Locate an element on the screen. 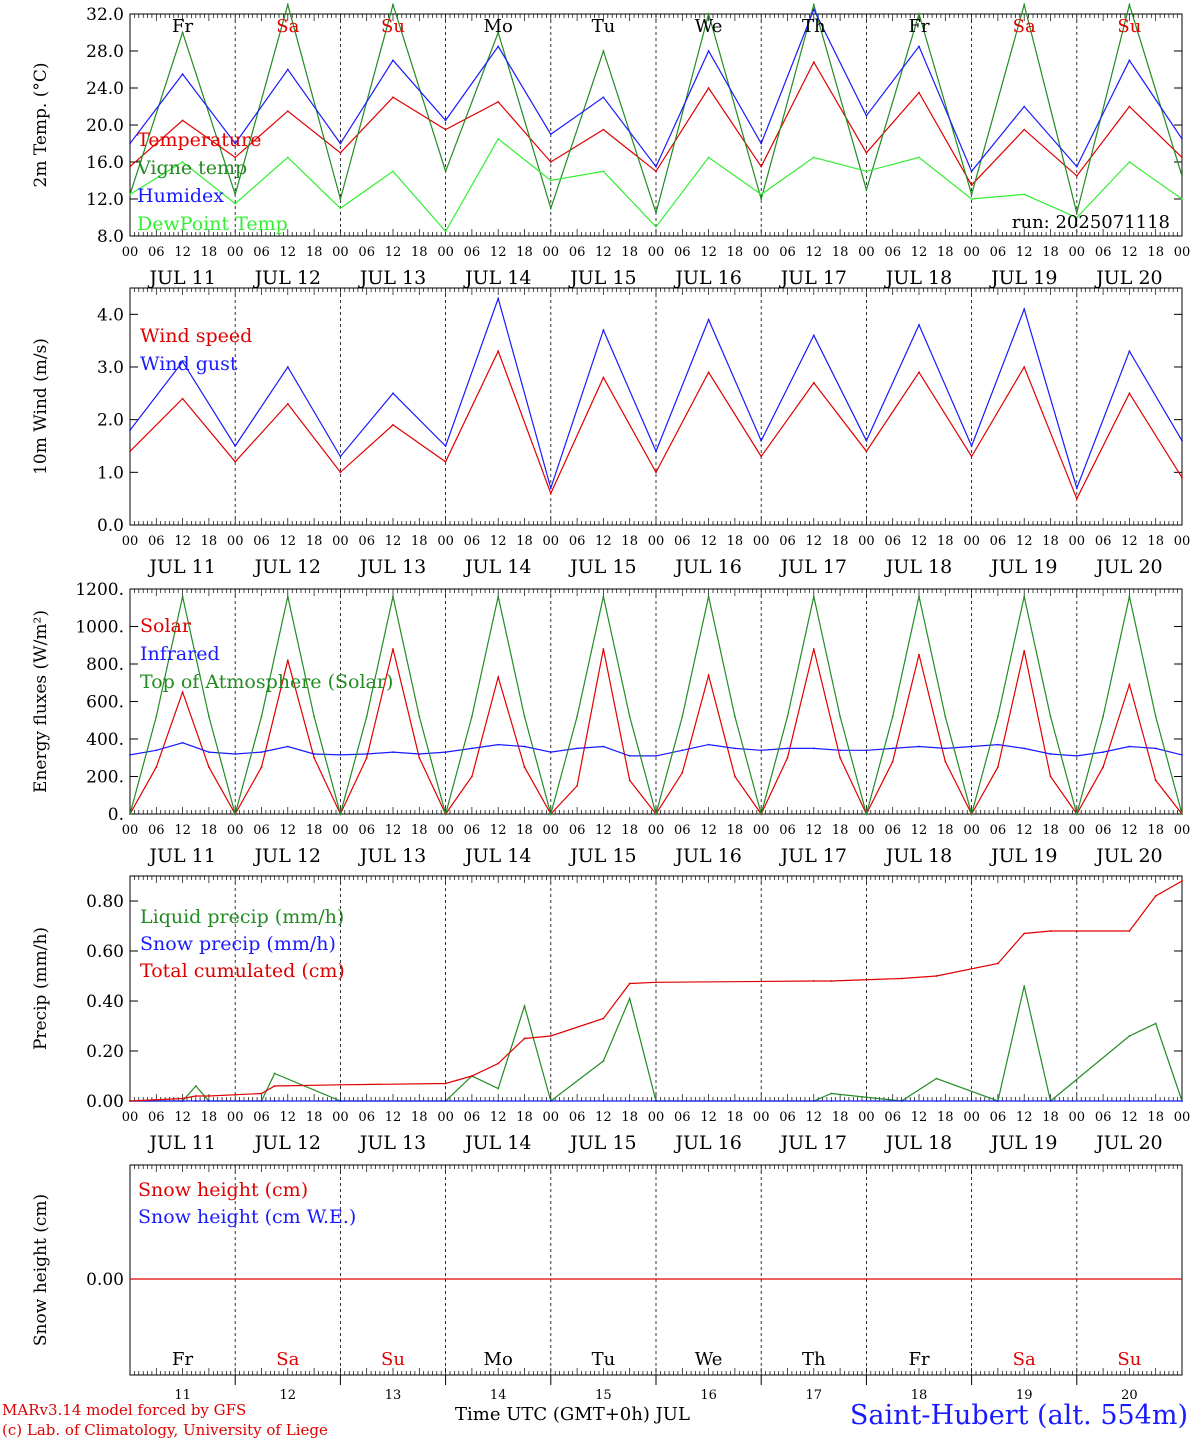  legend-entry: Snow height (cm W.E.) is located at coordinates (247, 1217).